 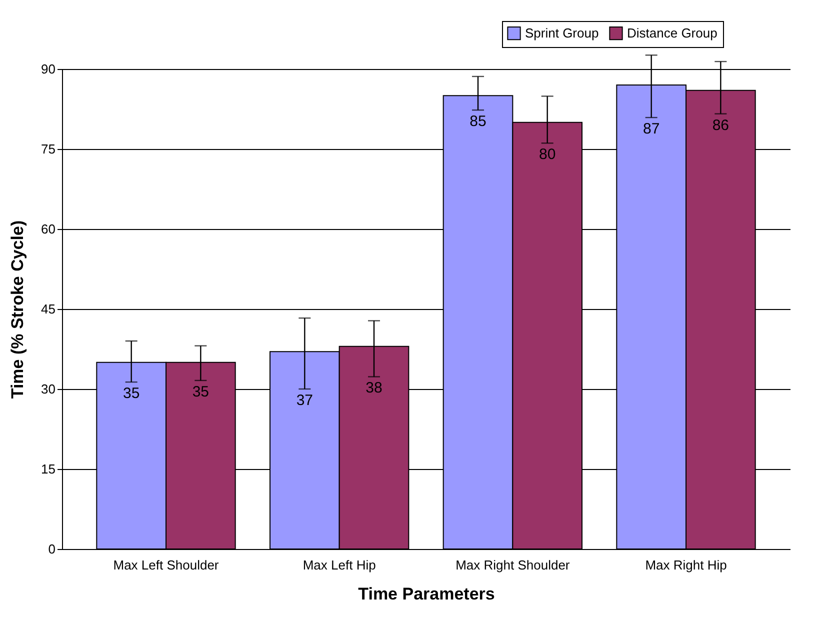 What do you see at coordinates (48, 149) in the screenshot?
I see `y-tick-label: 75` at bounding box center [48, 149].